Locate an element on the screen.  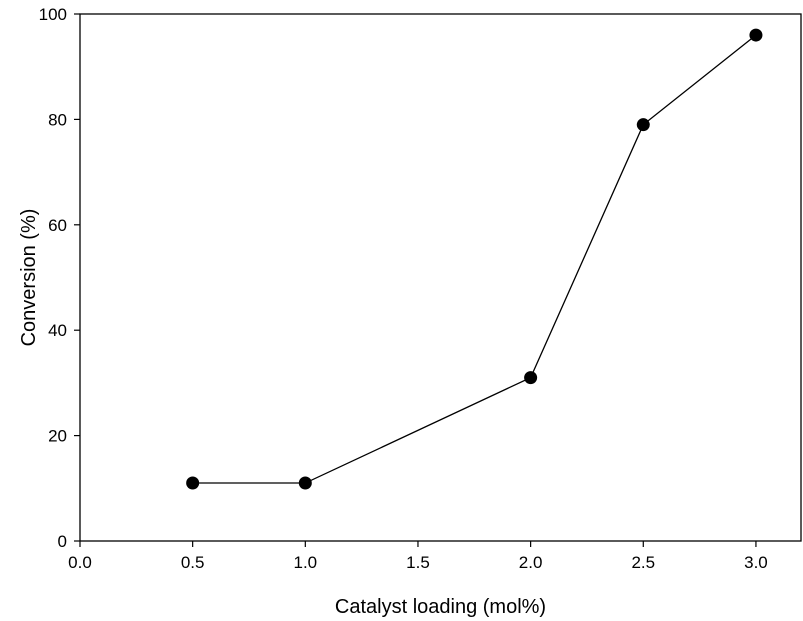
x-tick-label: 3.0 is located at coordinates (756, 562).